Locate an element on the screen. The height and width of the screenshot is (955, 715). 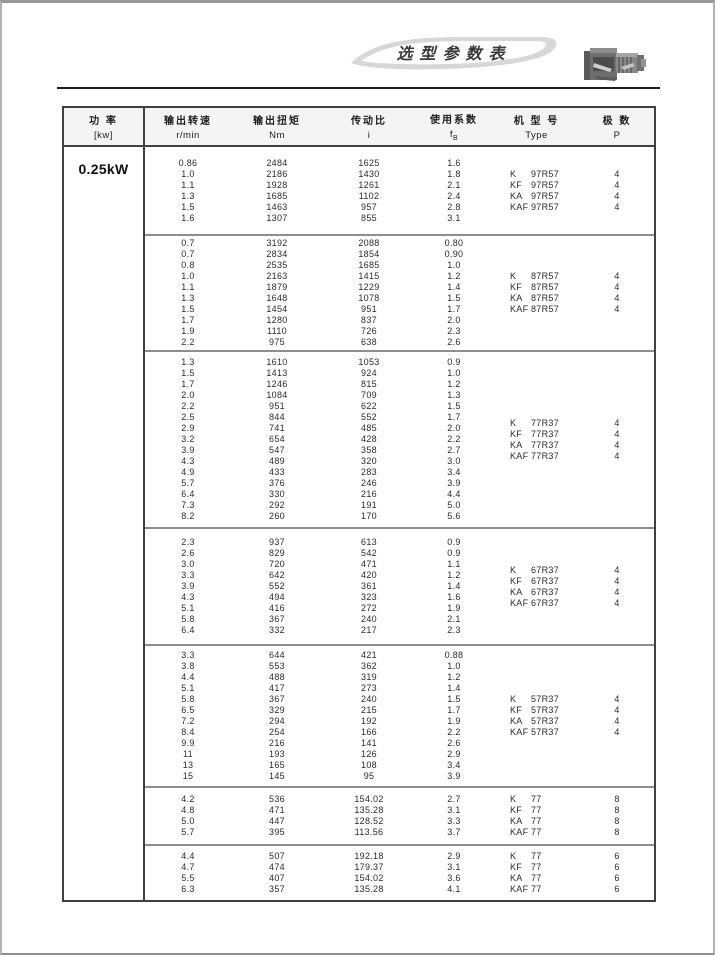
header-label-en: r/min is located at coordinates (188, 135).